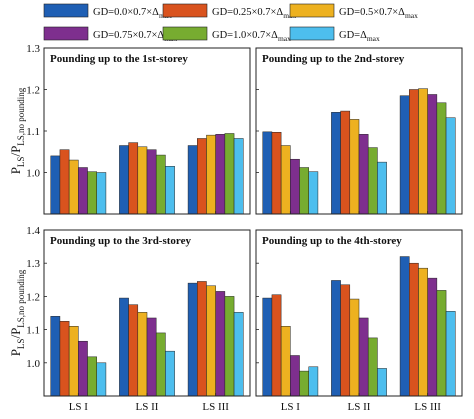 Image resolution: width=474 pixels, height=419 pixels. Describe the element at coordinates (120, 241) in the screenshot. I see `panel-title: Pounding up to the 3rd-storey` at that location.